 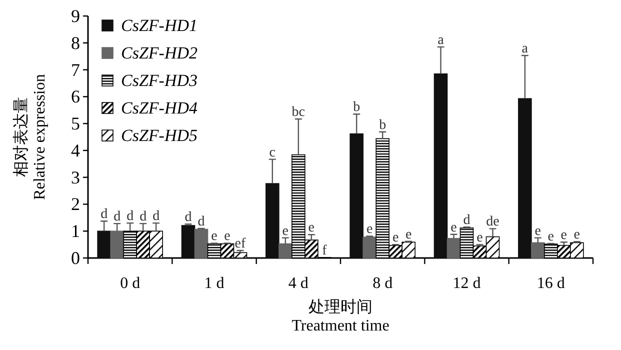 I want to click on x-tick-label: 1 d, so click(x=214, y=283).